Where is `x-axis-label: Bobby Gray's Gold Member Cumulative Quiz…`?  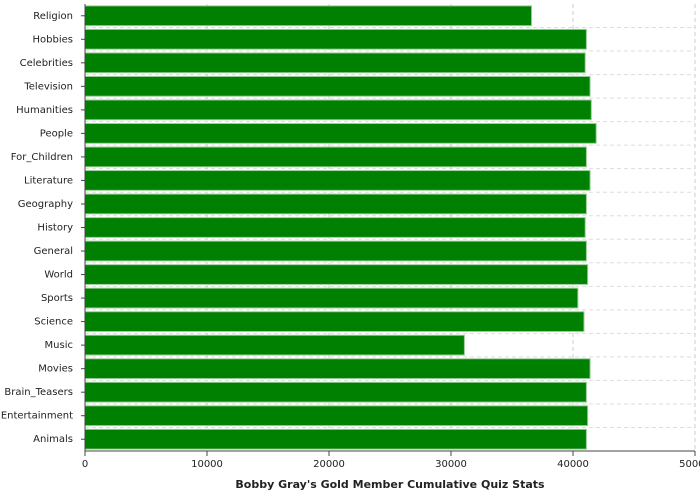
x-axis-label: Bobby Gray's Gold Member Cumulative Quiz… is located at coordinates (390, 484).